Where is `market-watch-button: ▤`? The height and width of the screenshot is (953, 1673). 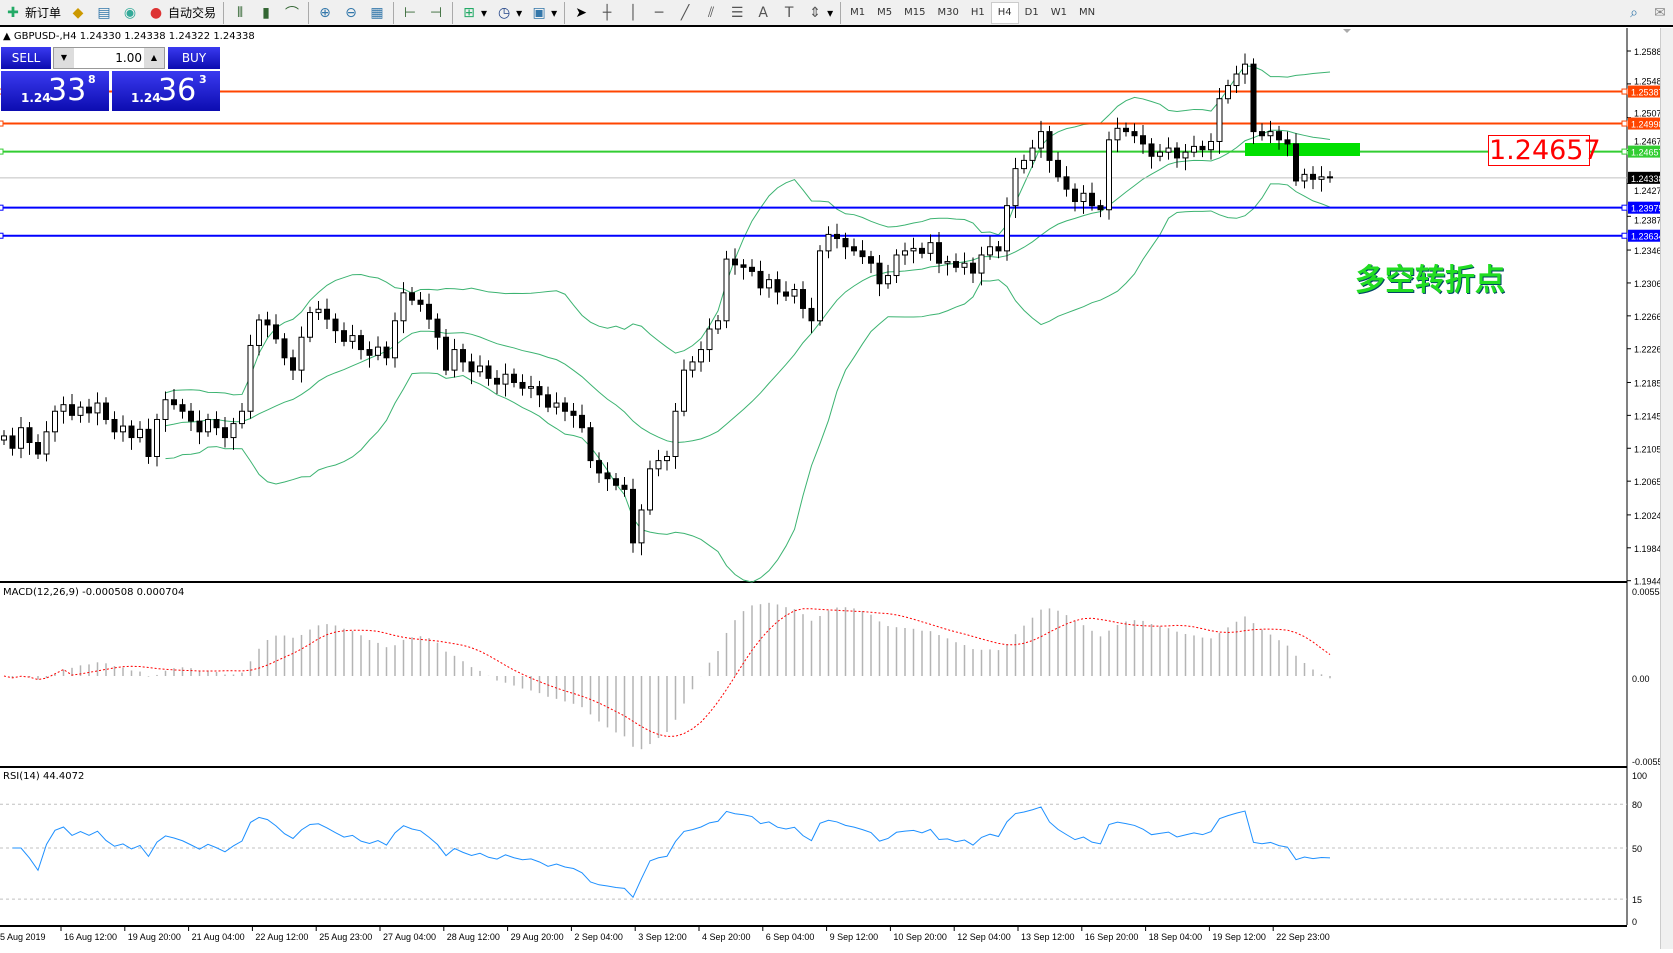
market-watch-button: ▤ is located at coordinates (104, 13).